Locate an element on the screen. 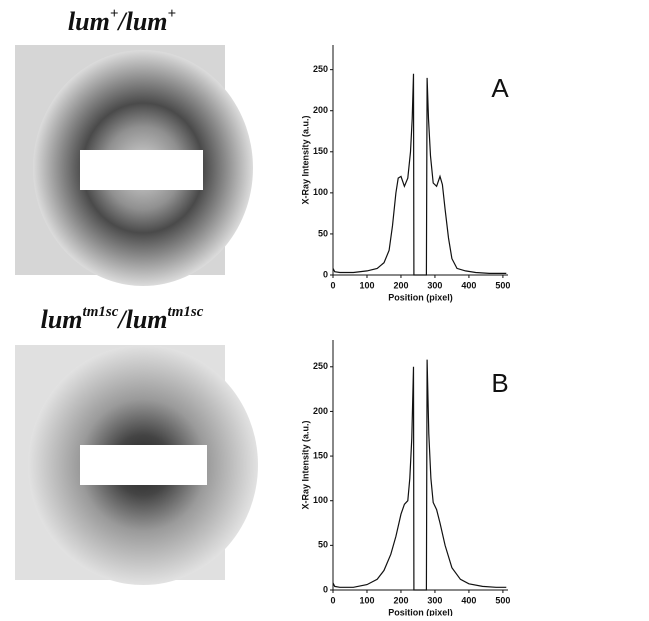 The width and height of the screenshot is (649, 621). genotype-label: lum+/lum+ is located at coordinates (122, 21).